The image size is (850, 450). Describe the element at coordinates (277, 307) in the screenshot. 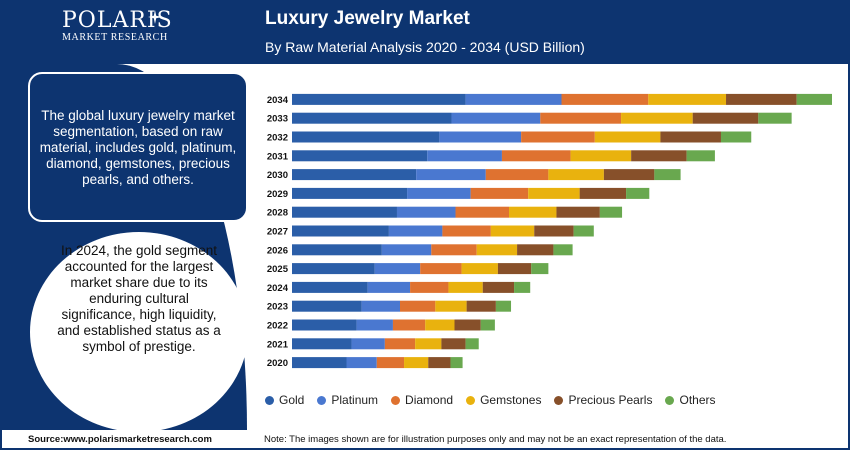

I see `year-label: 2023` at that location.